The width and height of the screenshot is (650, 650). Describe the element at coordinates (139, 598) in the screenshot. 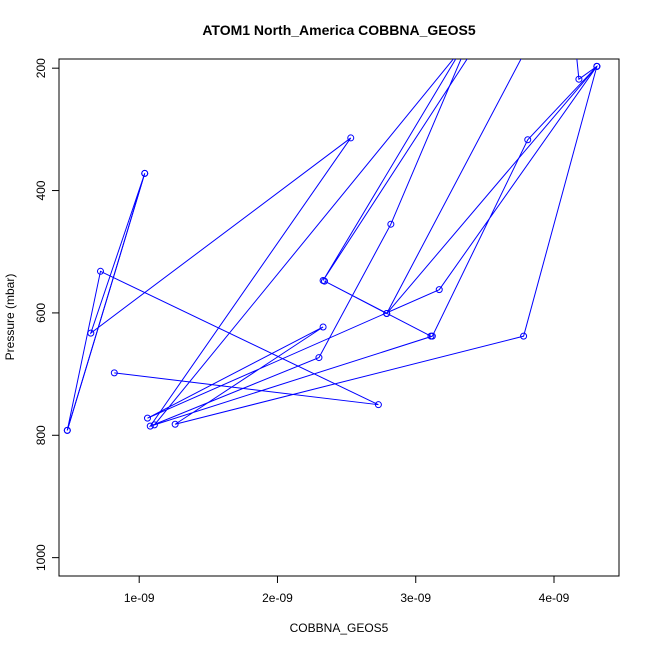

I see `x-tick-label: 1e-09` at that location.